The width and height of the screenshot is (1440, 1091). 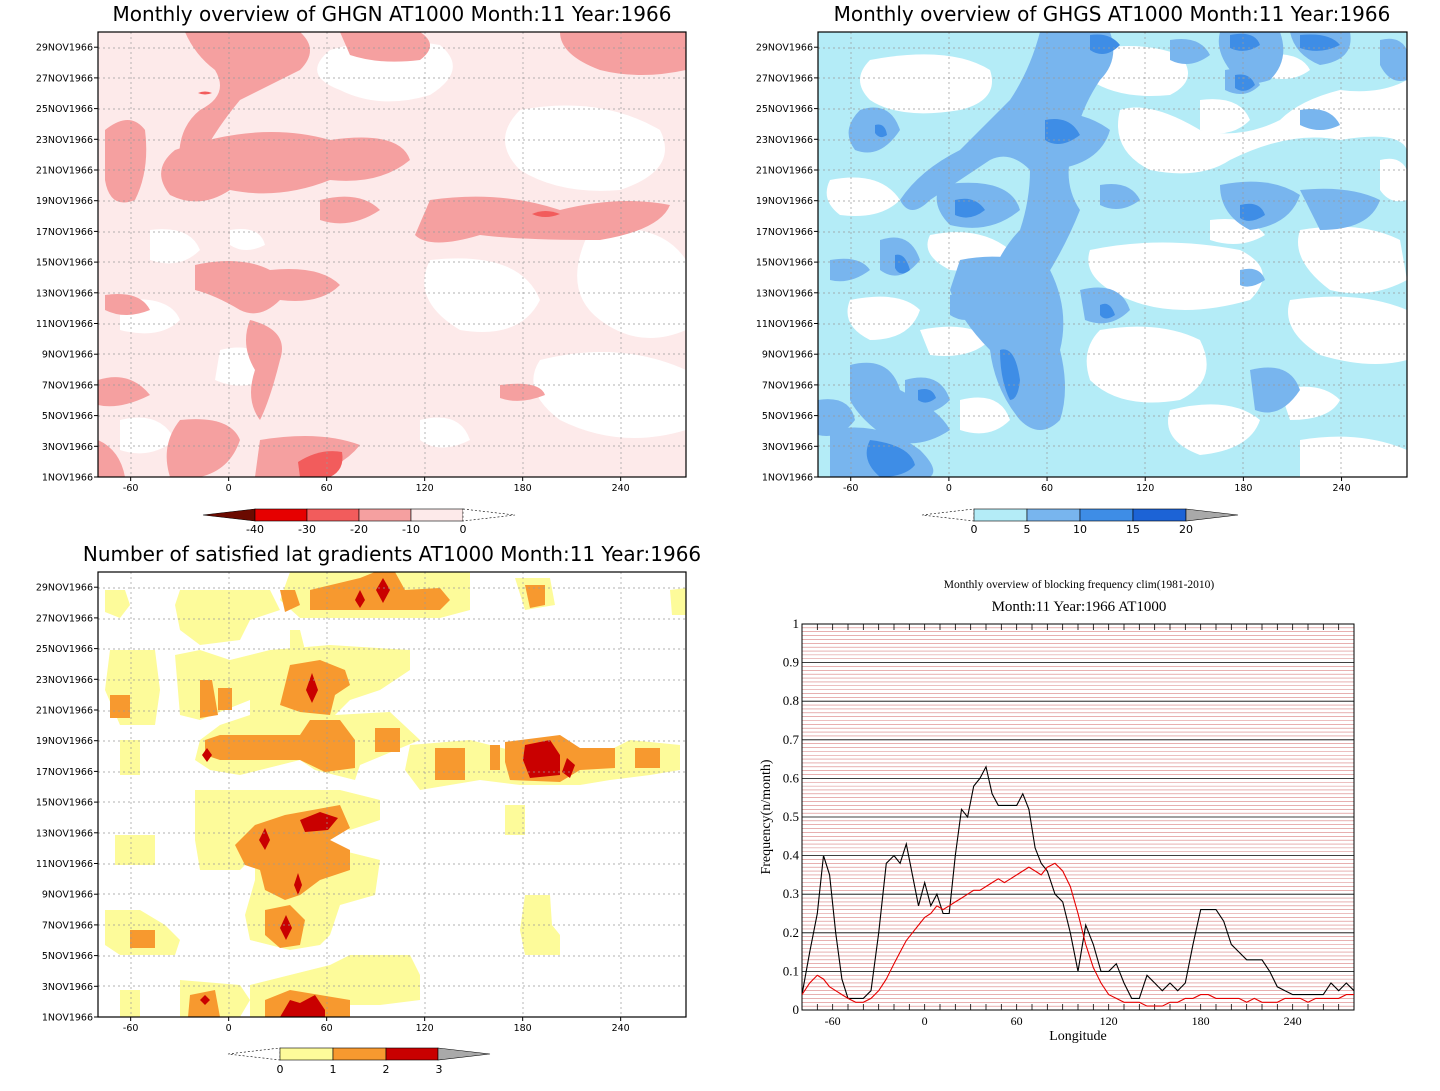 I want to click on blocking-xlabel: Longitude, so click(x=1078, y=1036).